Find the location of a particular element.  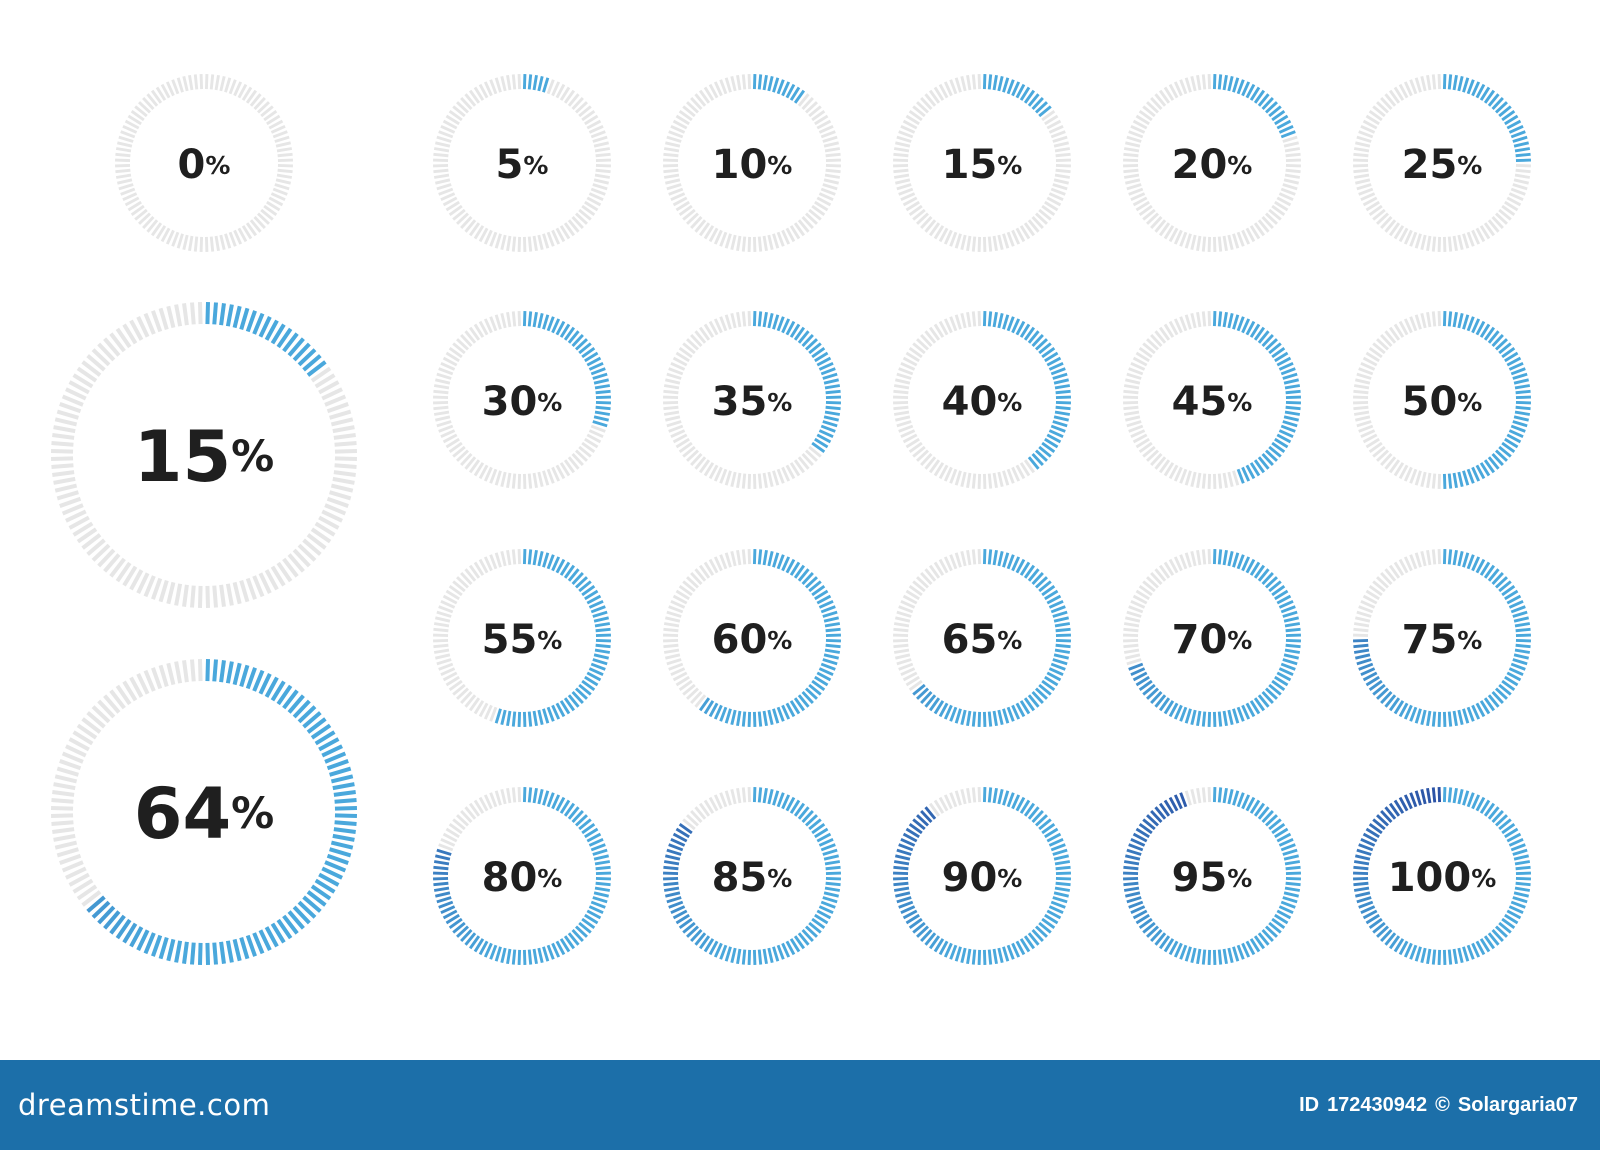

author-name: Solargaria07 is located at coordinates (1517, 1104).